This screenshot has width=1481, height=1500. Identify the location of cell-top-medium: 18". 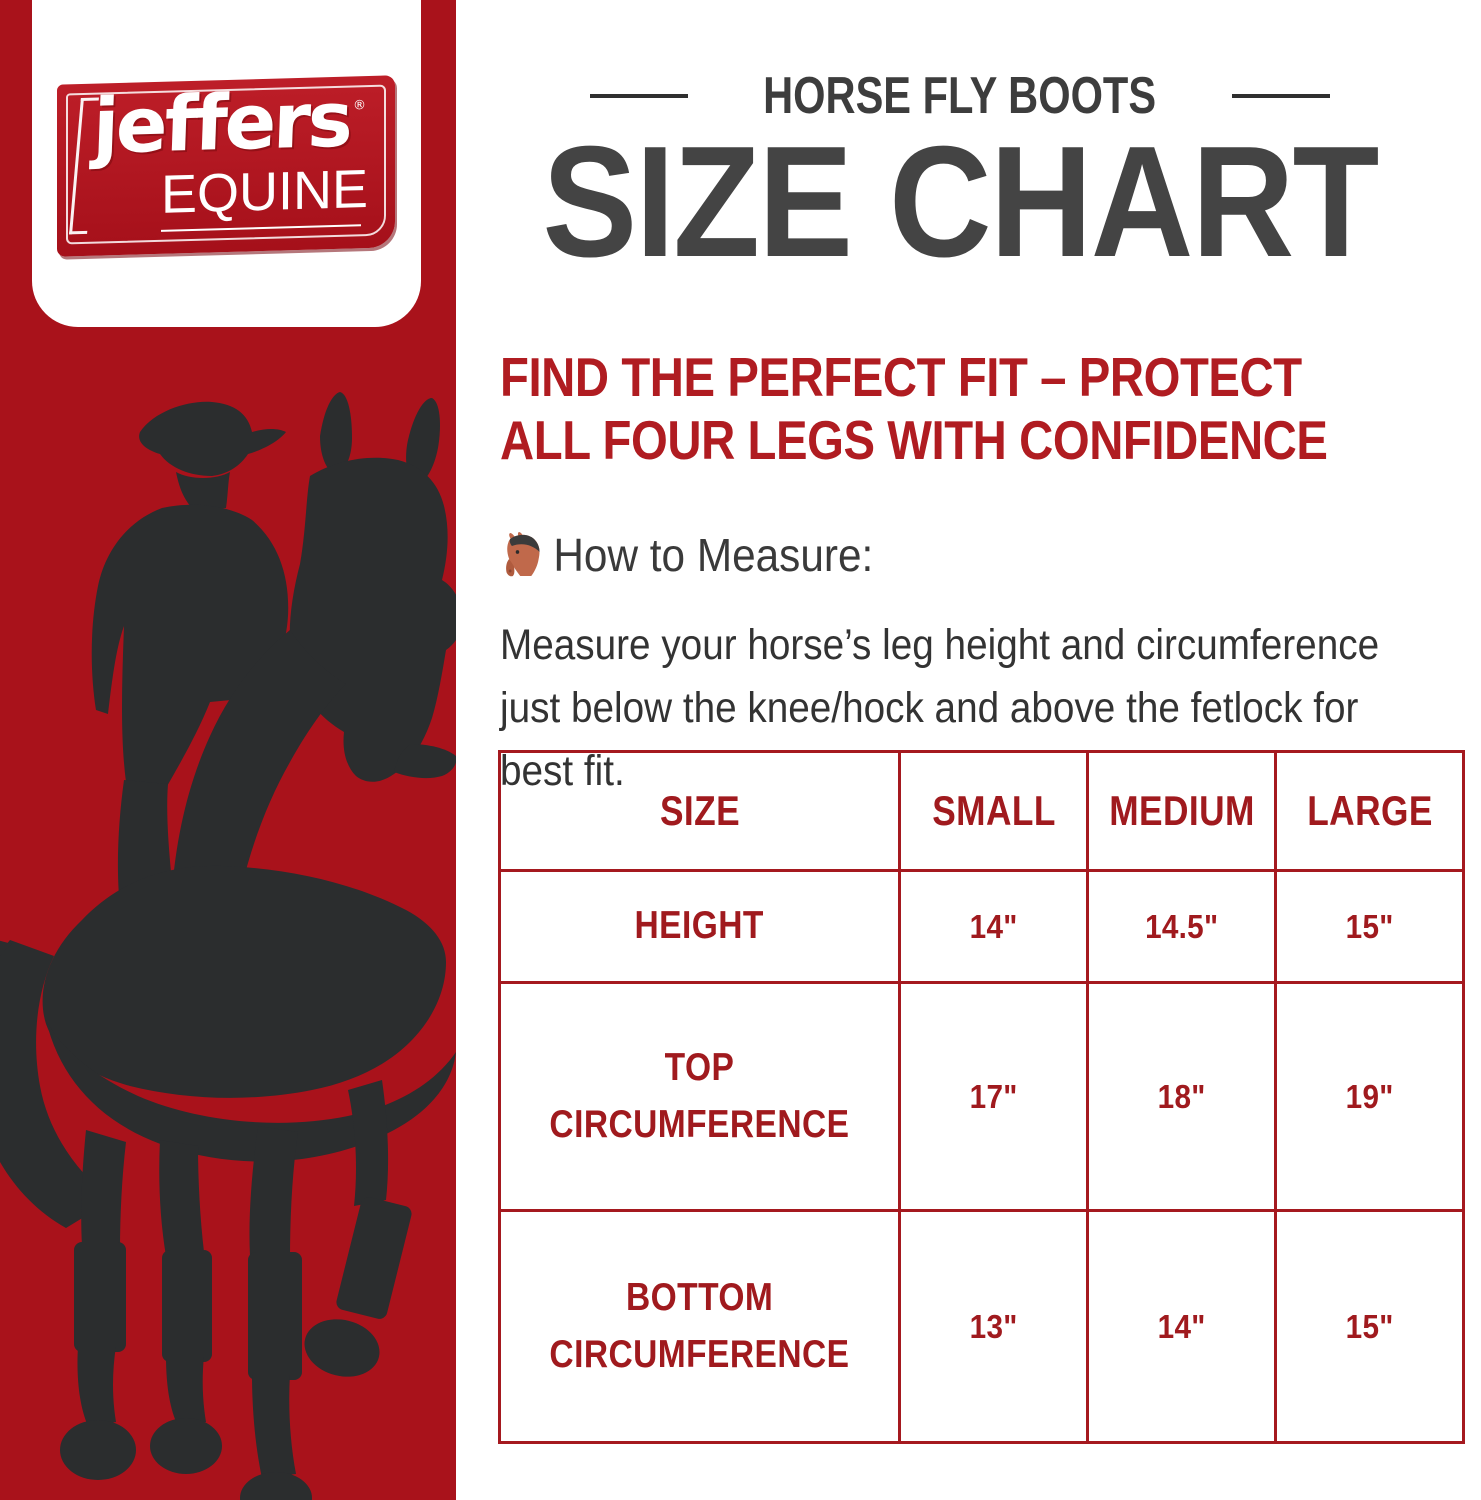
(1181, 1096).